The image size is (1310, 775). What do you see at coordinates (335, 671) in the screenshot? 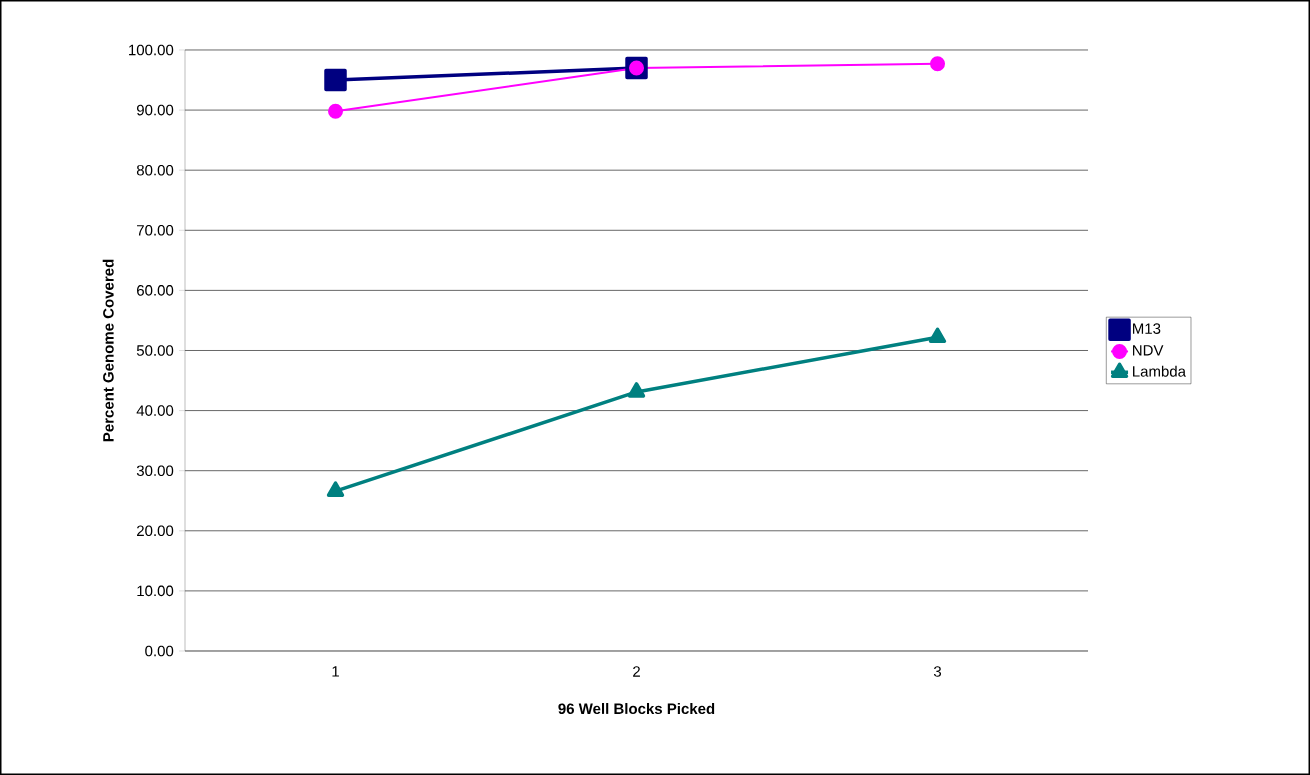
I see `x-tick-label: 1` at bounding box center [335, 671].